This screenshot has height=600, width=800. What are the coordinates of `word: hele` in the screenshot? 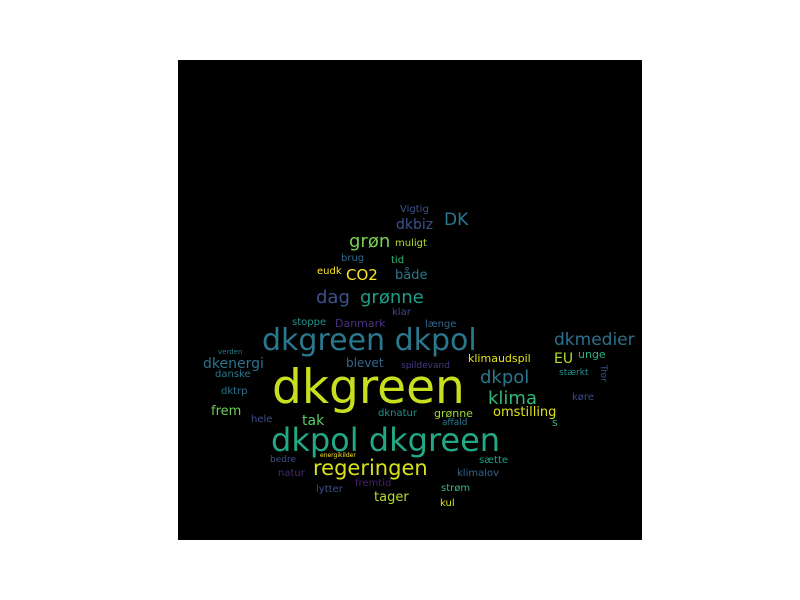 It's located at (262, 419).